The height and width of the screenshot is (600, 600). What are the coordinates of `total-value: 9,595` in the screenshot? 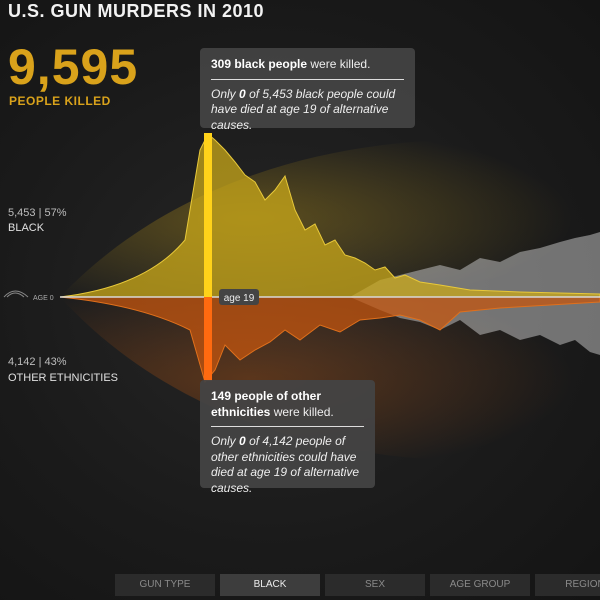 It's located at (73, 67).